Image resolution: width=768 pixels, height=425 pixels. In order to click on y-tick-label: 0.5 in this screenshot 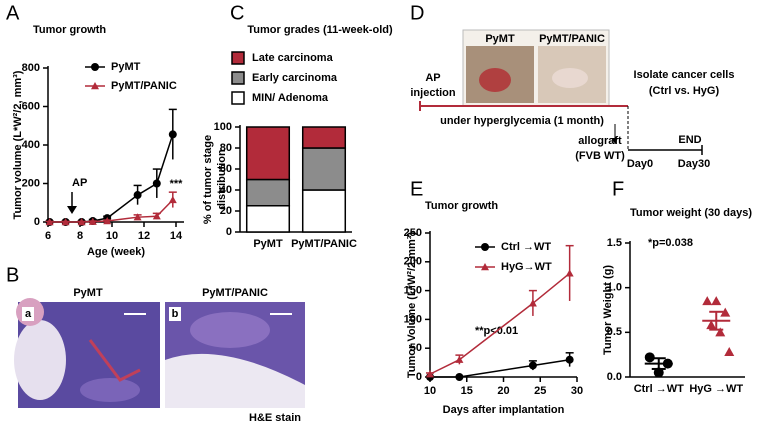, I will do `click(614, 332)`.